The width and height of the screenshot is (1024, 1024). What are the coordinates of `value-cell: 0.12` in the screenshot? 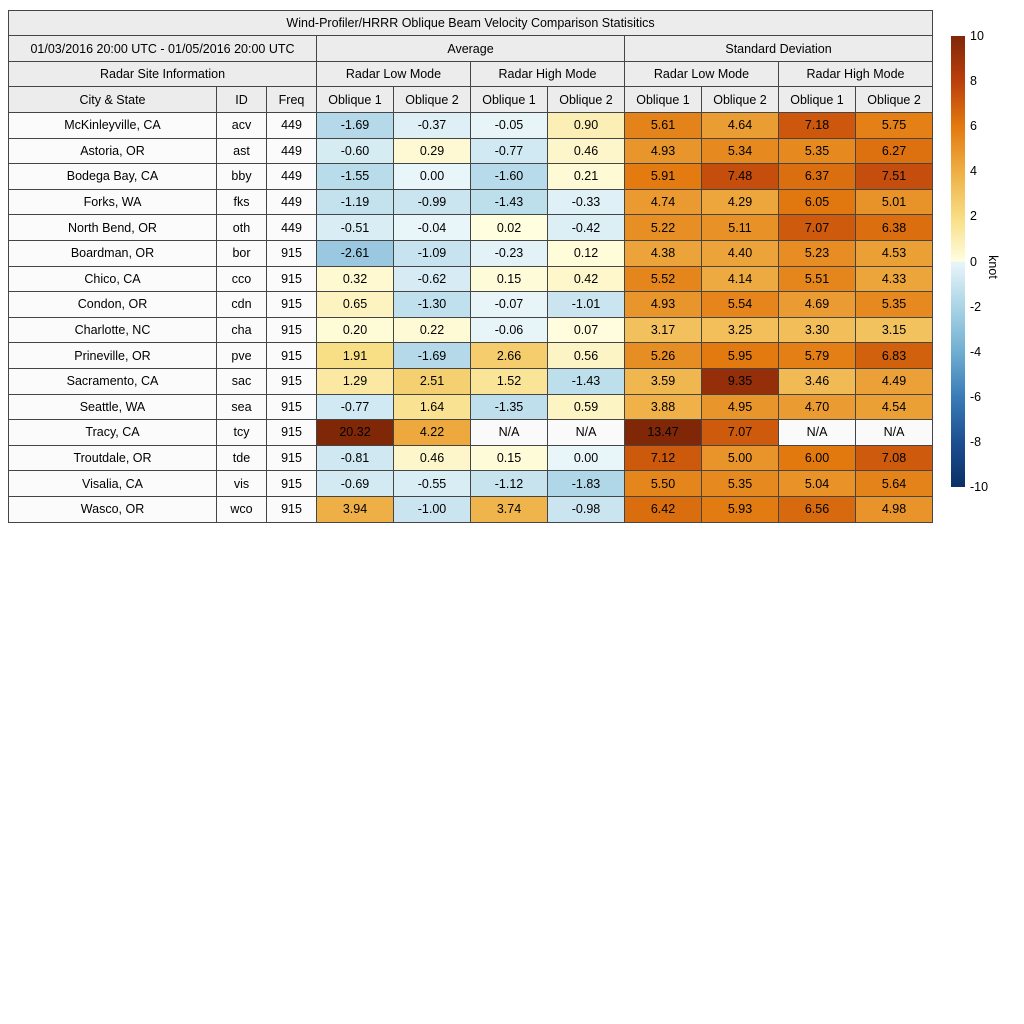 It's located at (586, 253).